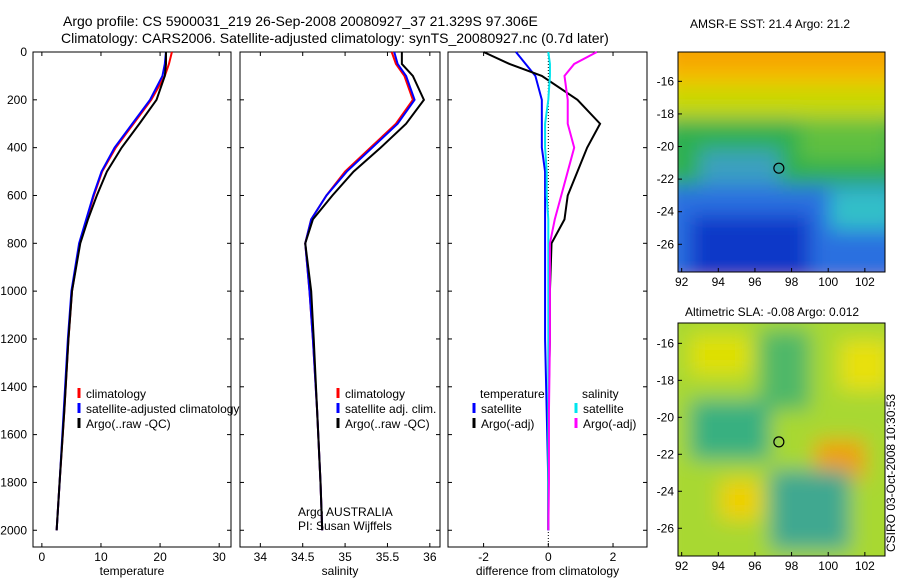  I want to click on annotation-text: PI: Susan Wijffels, so click(345, 526).